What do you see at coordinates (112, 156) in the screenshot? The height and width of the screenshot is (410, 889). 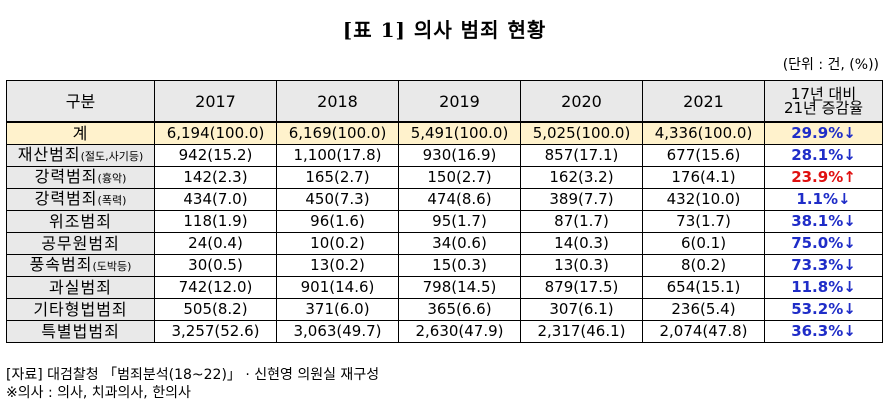 I see `row-category-detail: (절도,사기등)` at bounding box center [112, 156].